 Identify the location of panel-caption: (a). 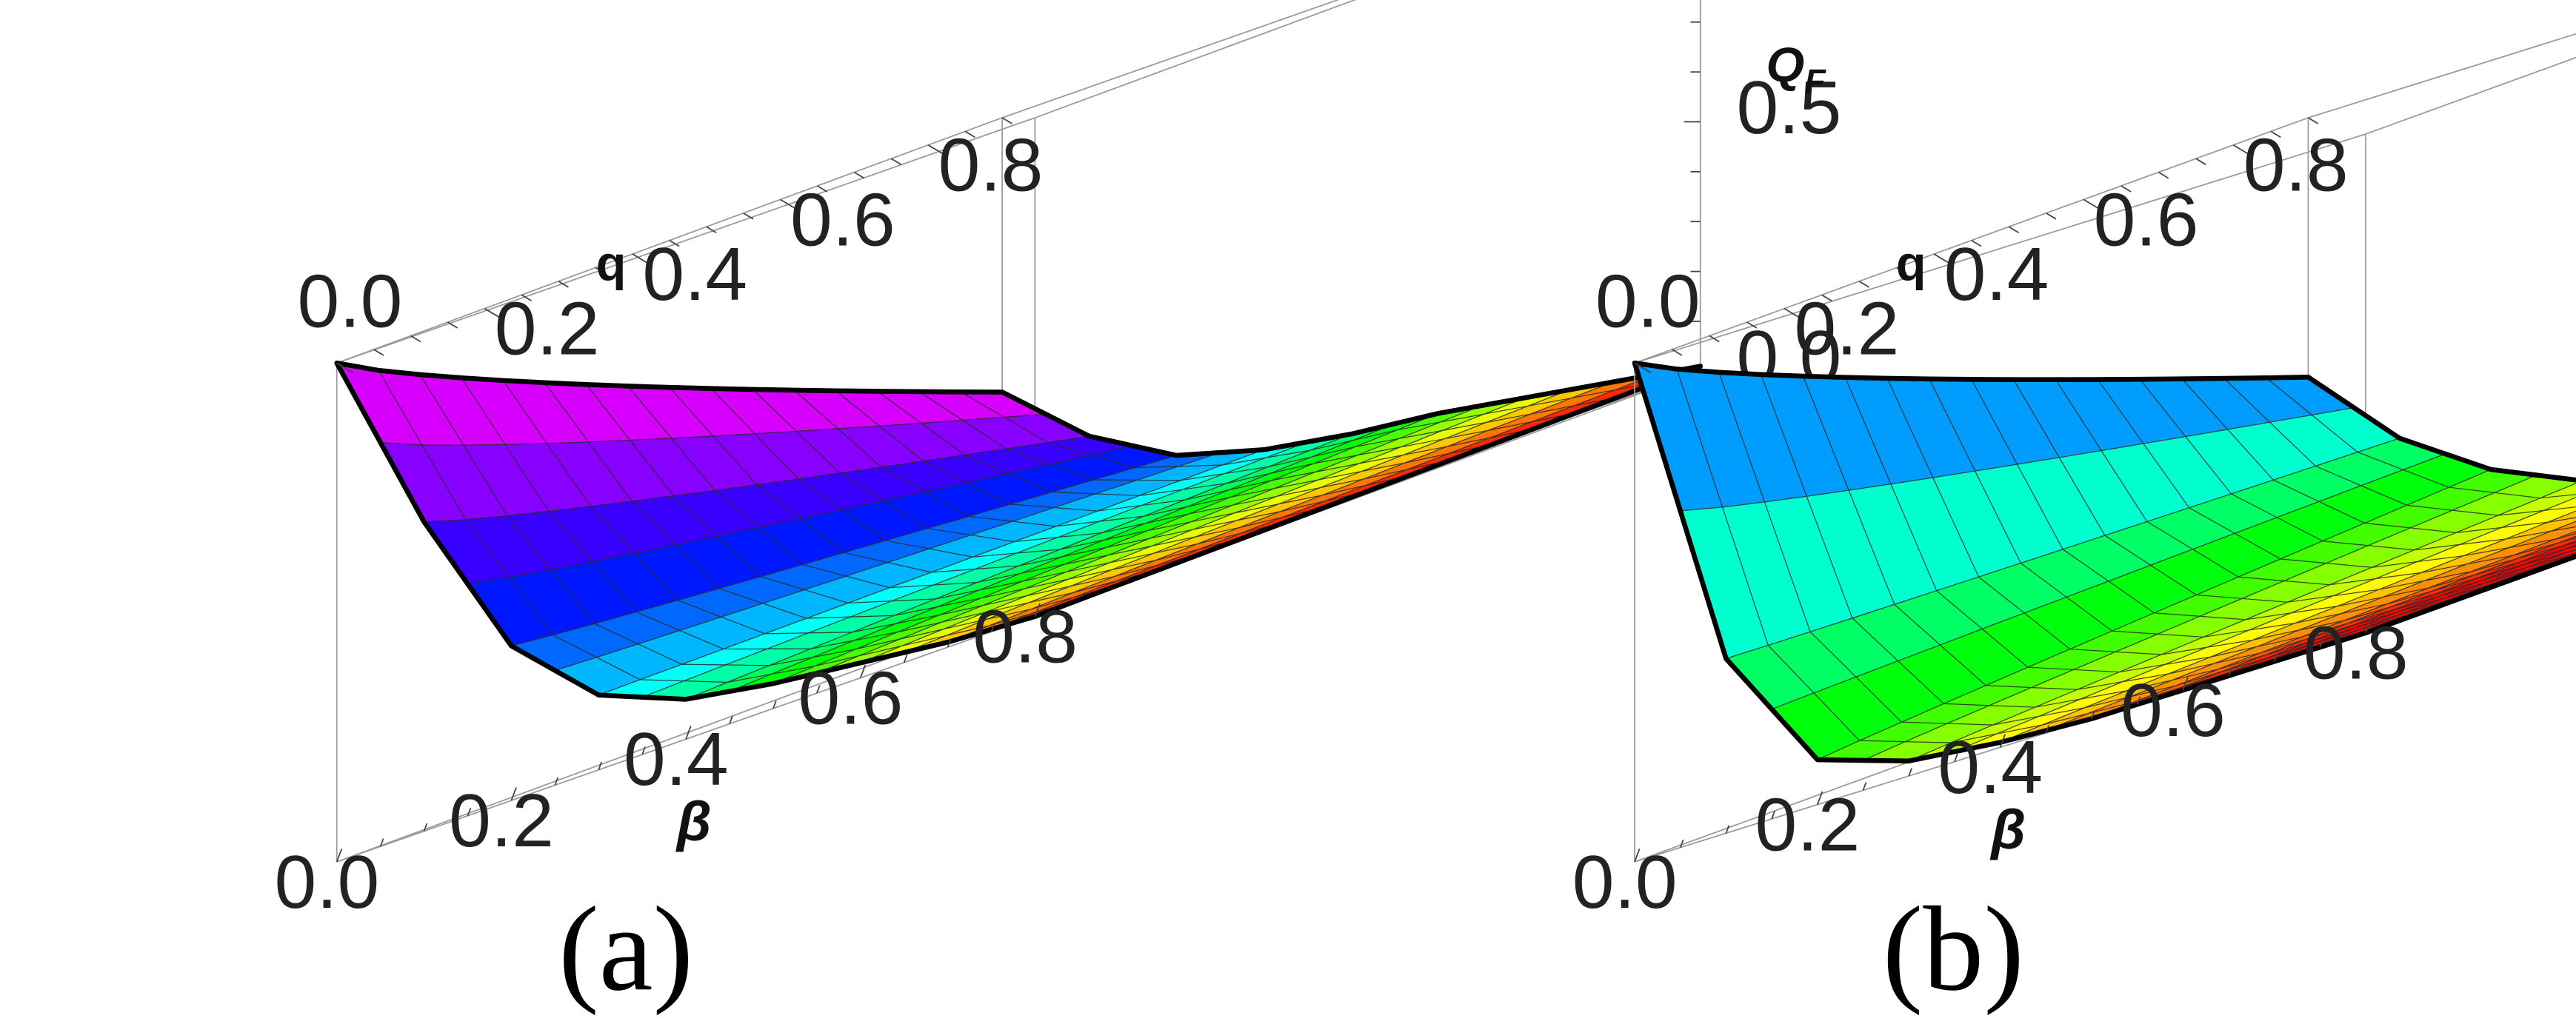
(625, 950).